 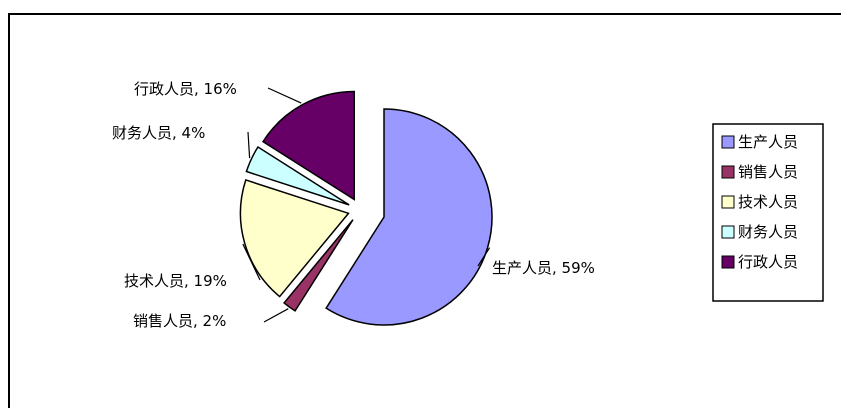 I want to click on data-label-2: 销售人员, 2%, so click(x=179, y=321).